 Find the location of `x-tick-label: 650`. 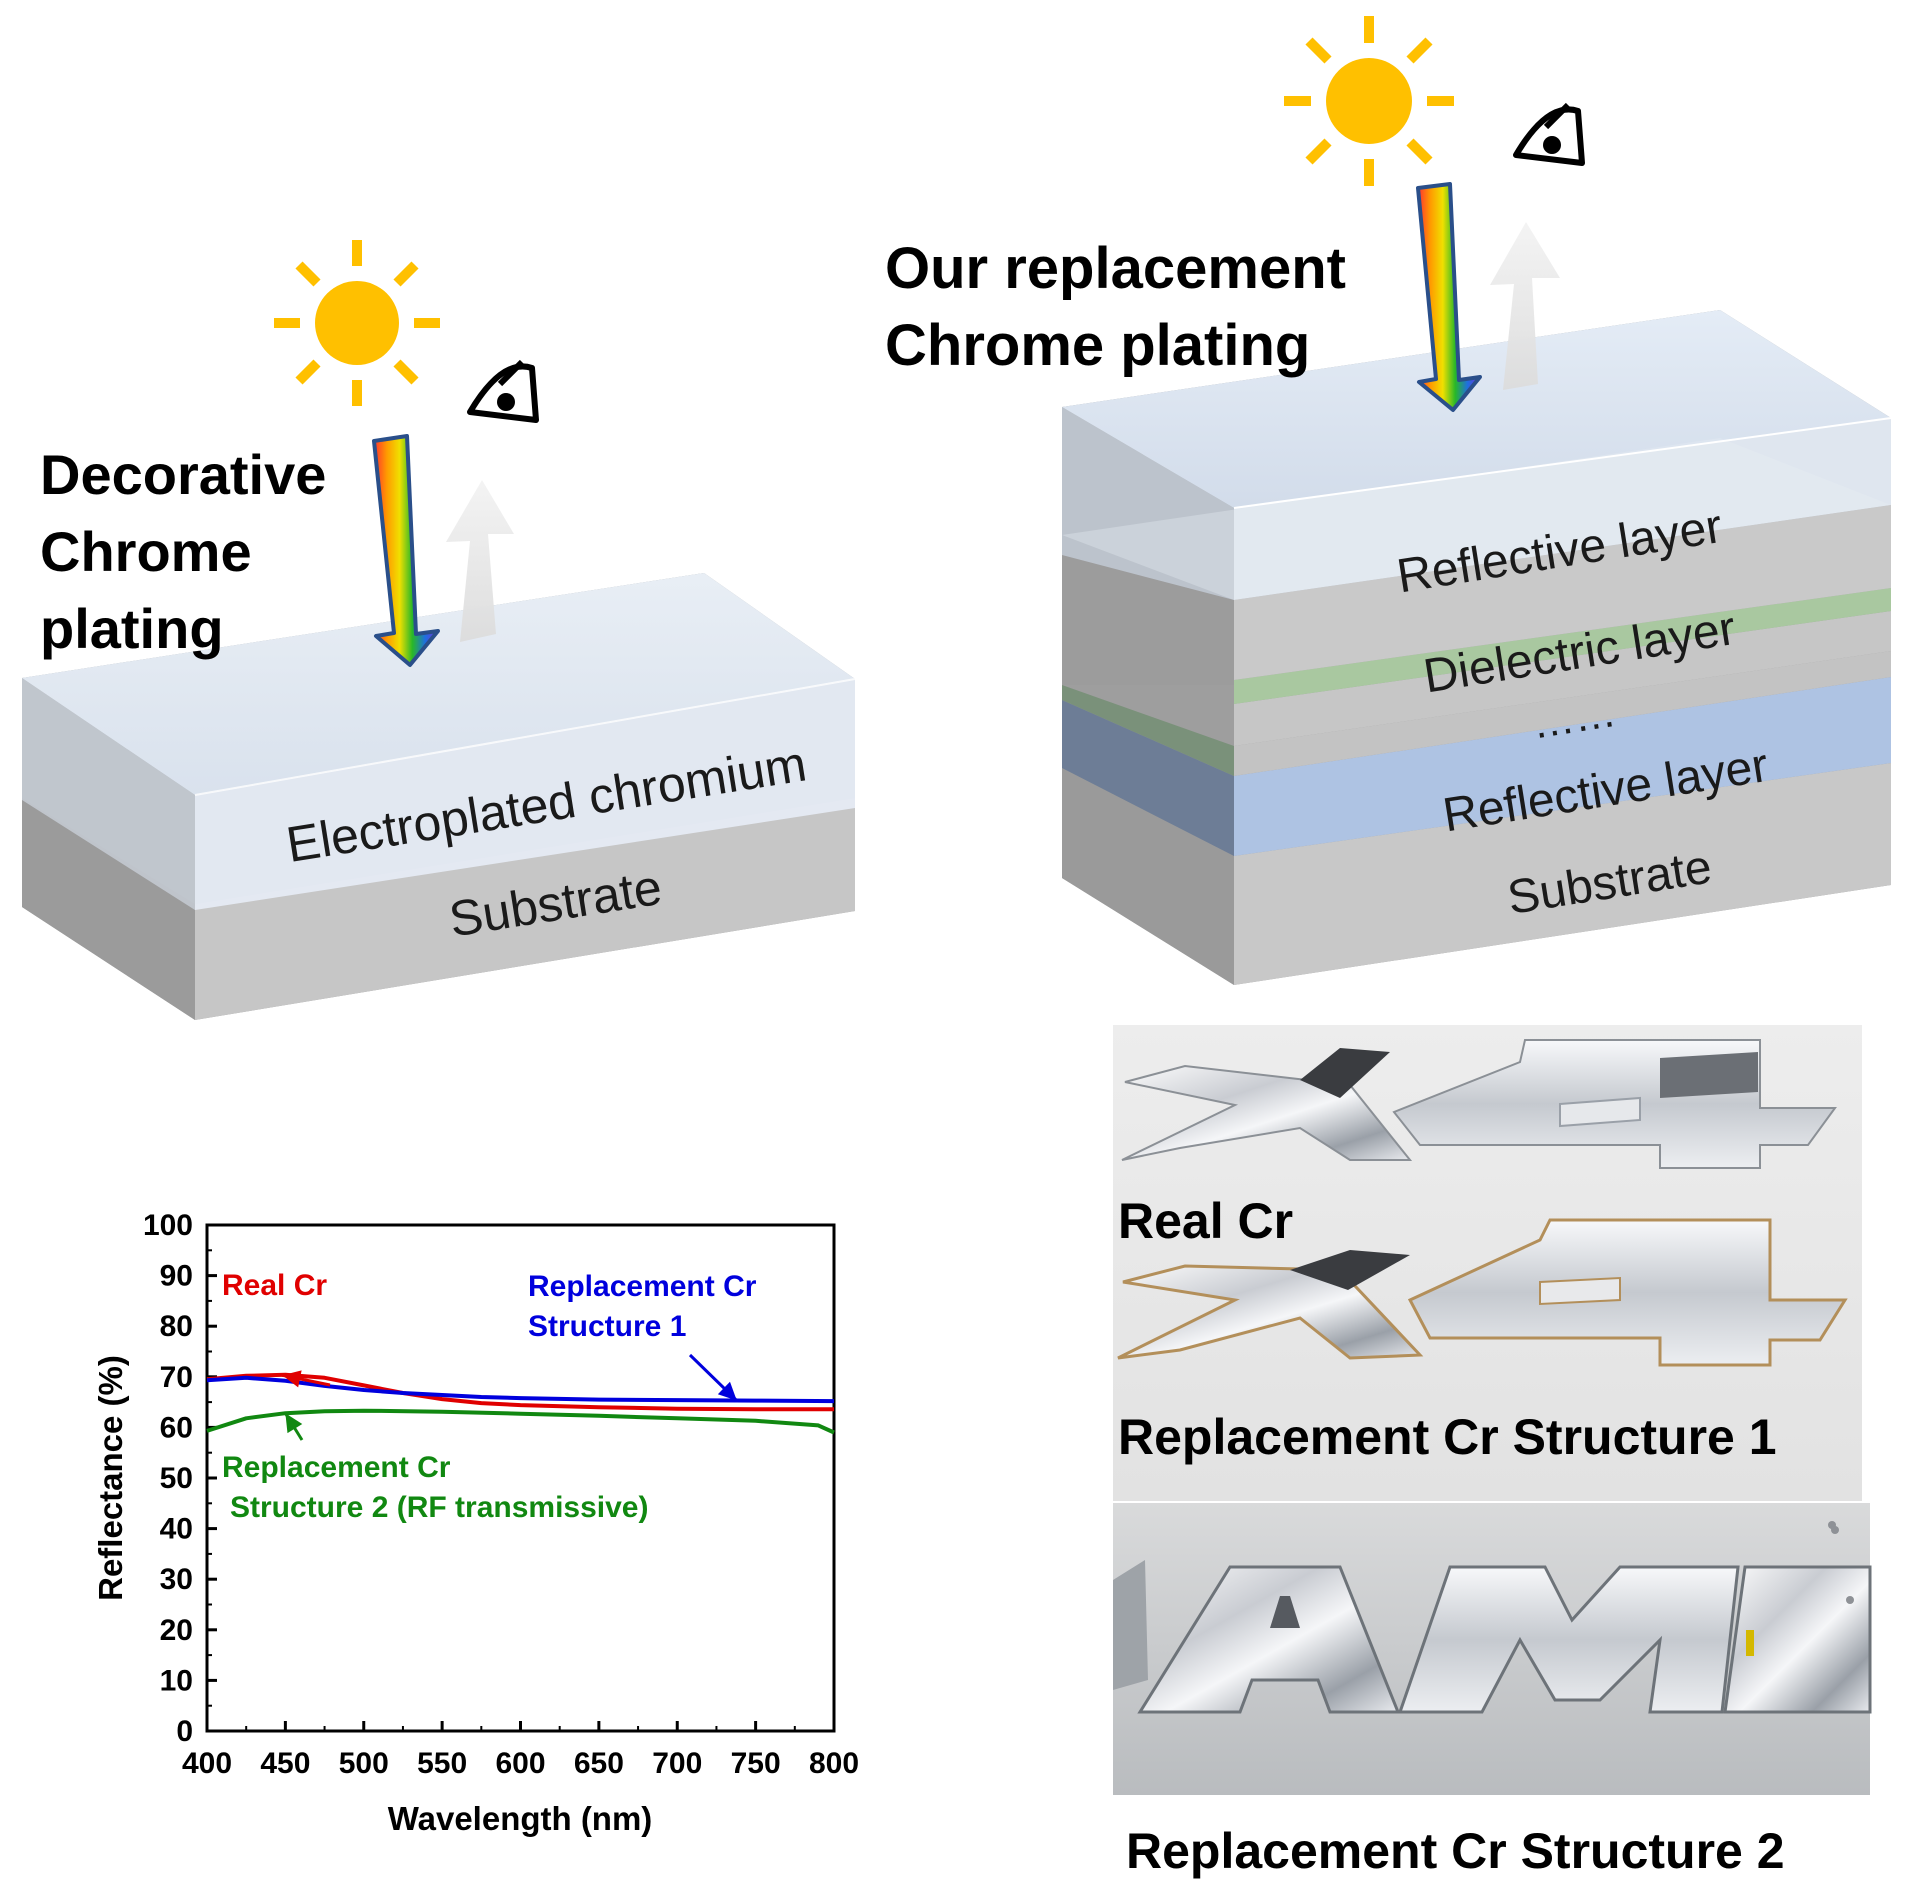

x-tick-label: 650 is located at coordinates (599, 1763).